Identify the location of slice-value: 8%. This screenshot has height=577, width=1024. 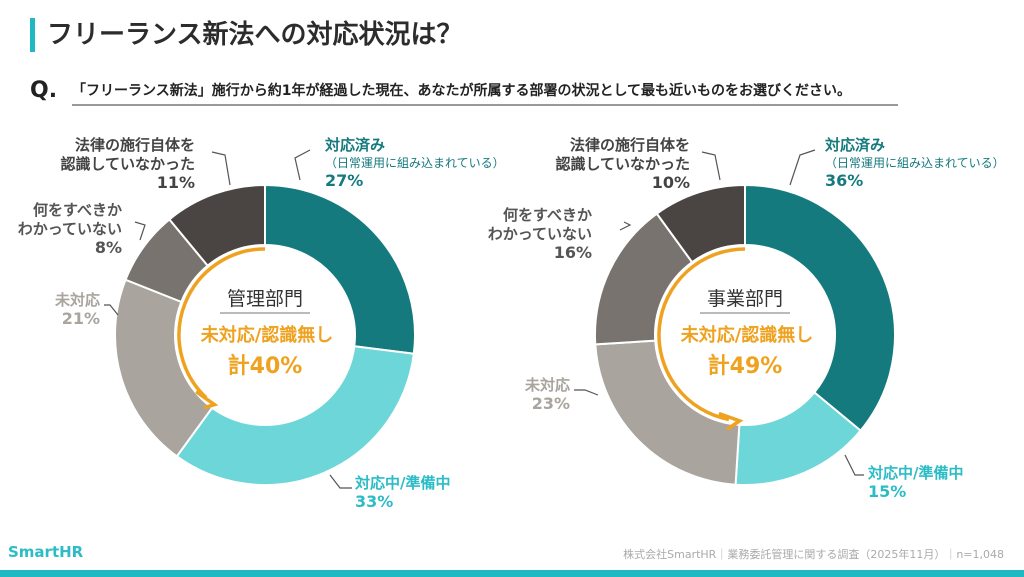
(108, 247).